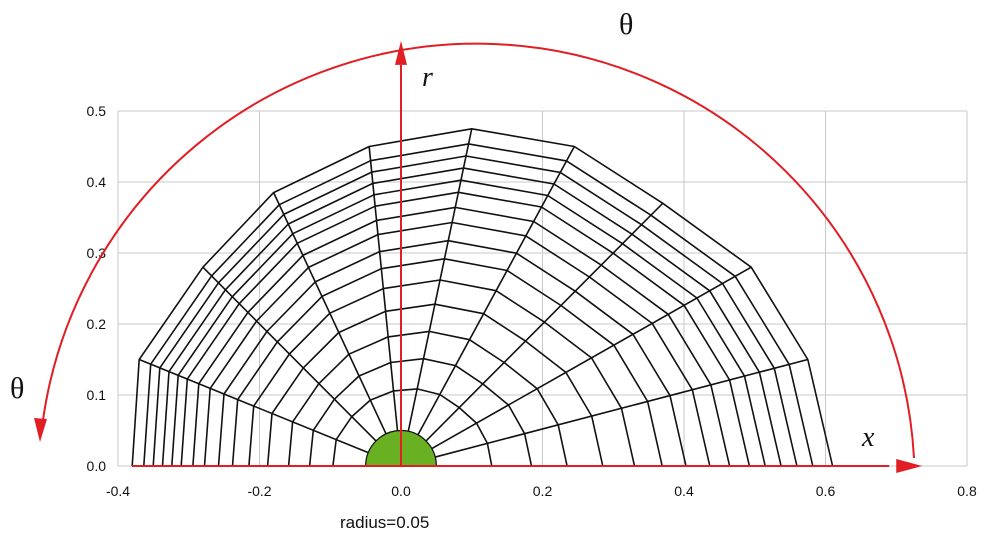 The width and height of the screenshot is (1000, 555). What do you see at coordinates (967, 491) in the screenshot?
I see `x-tick-label: 0.8` at bounding box center [967, 491].